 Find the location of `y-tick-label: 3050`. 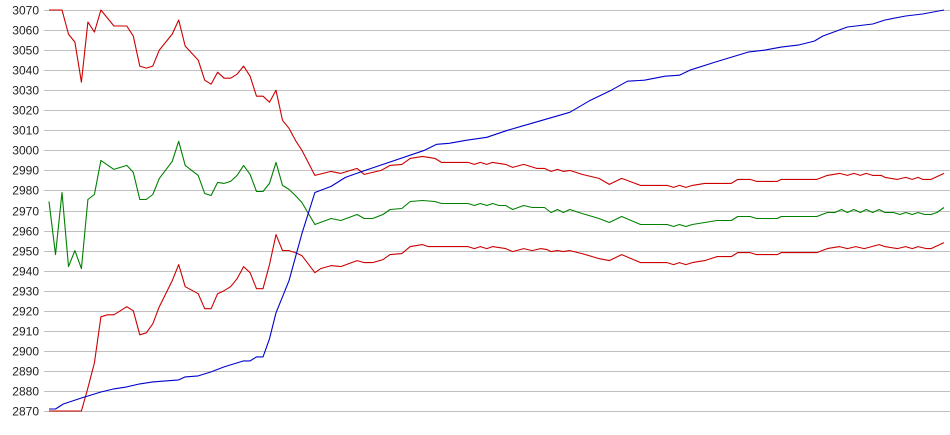

y-tick-label: 3050 is located at coordinates (25, 51).